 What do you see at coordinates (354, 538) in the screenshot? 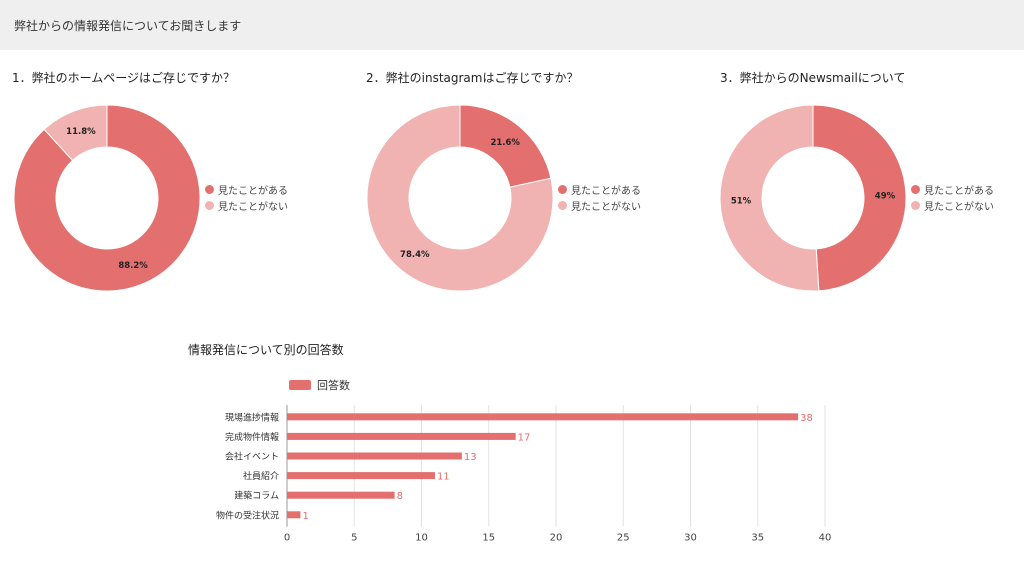
I see `x-tick-label: 5` at bounding box center [354, 538].